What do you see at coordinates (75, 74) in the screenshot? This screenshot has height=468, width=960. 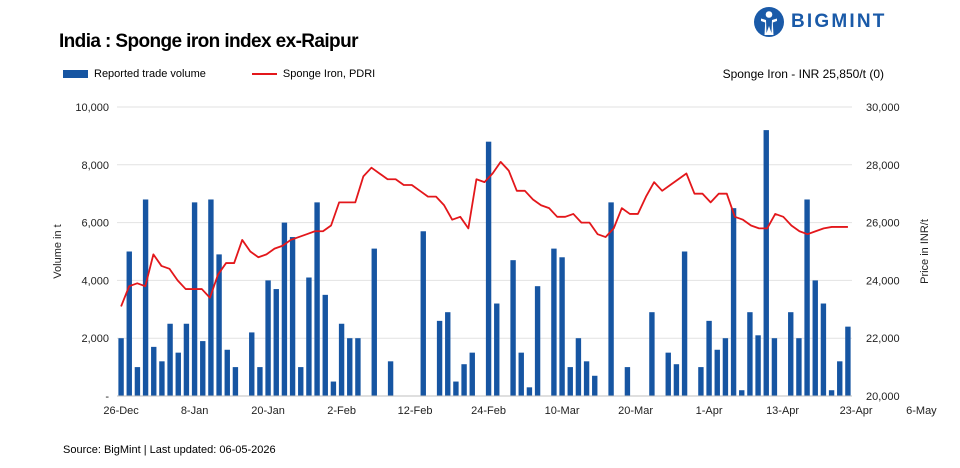 I see `legend-swatch-bar` at bounding box center [75, 74].